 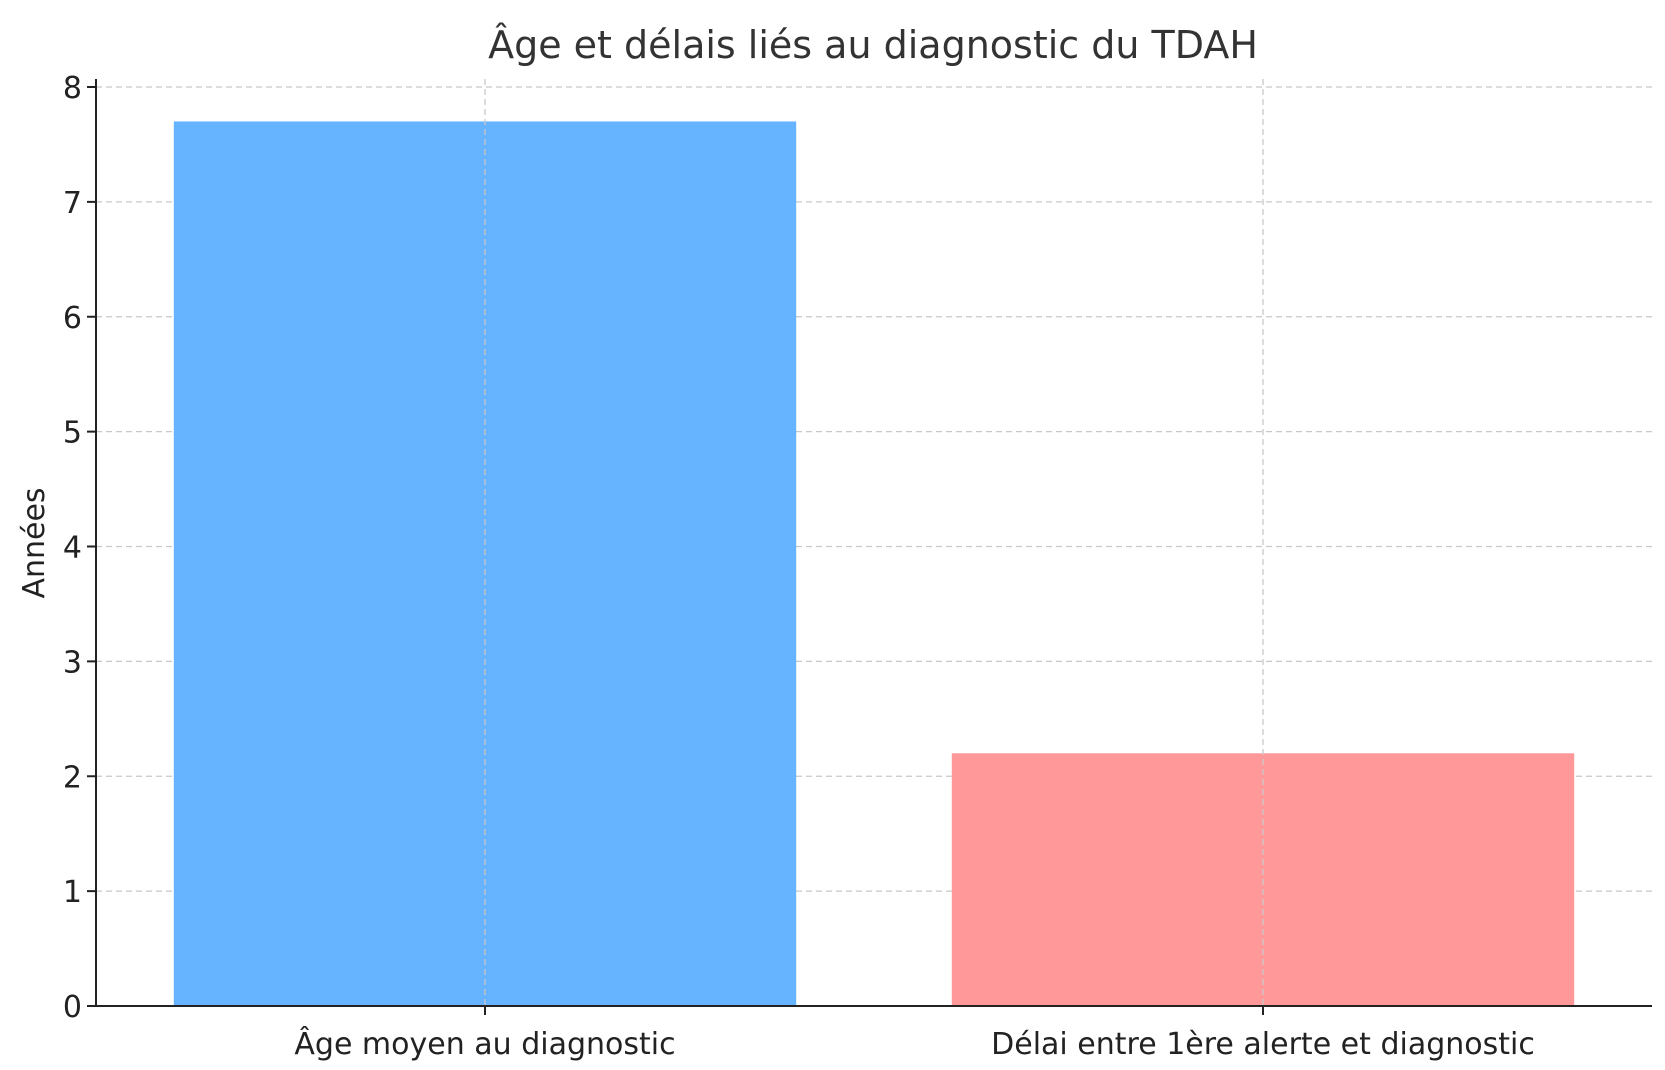 What do you see at coordinates (1263, 1044) in the screenshot?
I see `x-tick-label: Délai entre 1ère alerte et diagnostic` at bounding box center [1263, 1044].